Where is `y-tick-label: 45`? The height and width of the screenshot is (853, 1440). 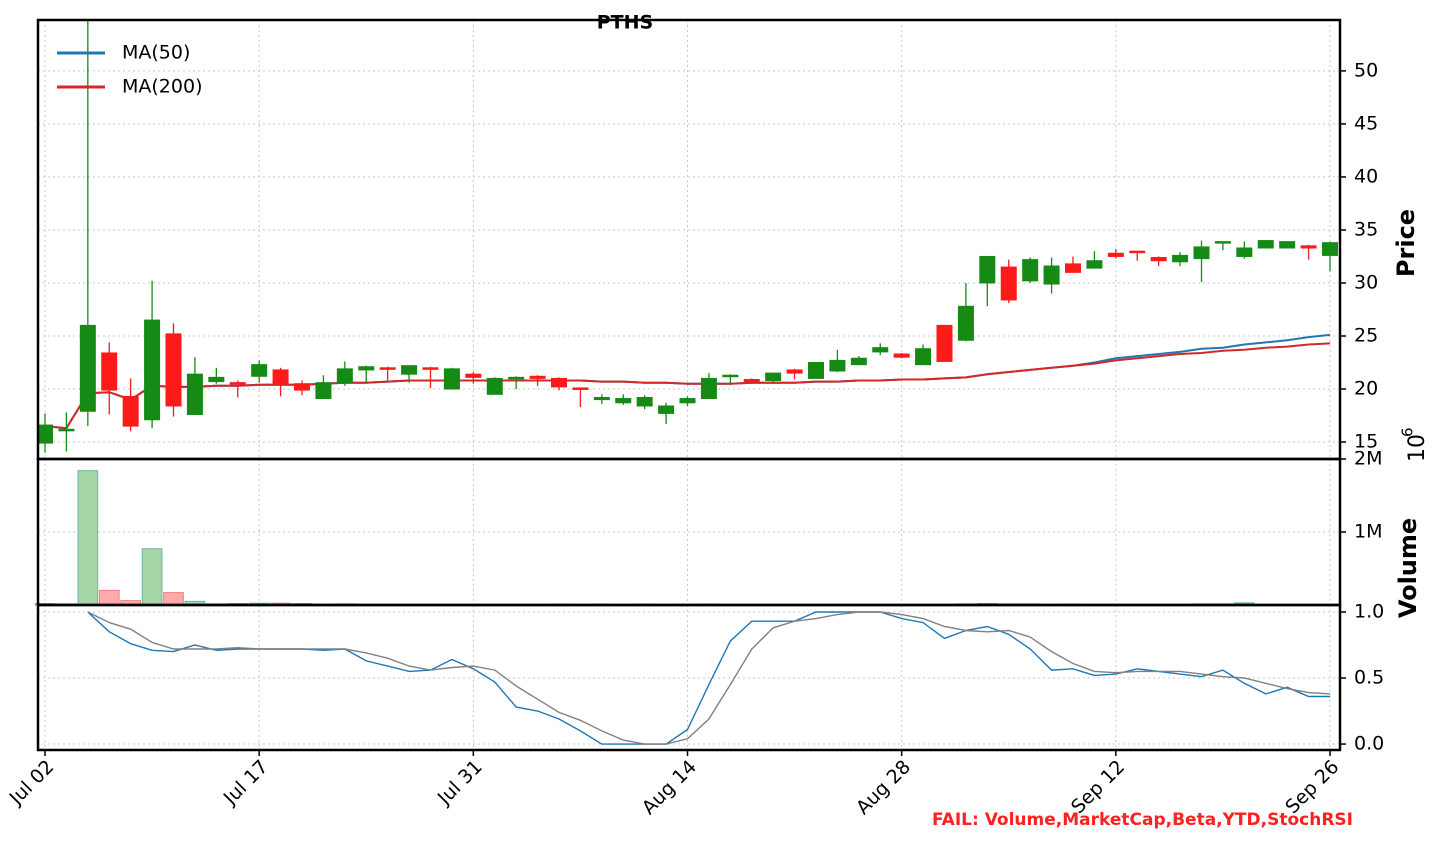 y-tick-label: 45 is located at coordinates (1366, 123).